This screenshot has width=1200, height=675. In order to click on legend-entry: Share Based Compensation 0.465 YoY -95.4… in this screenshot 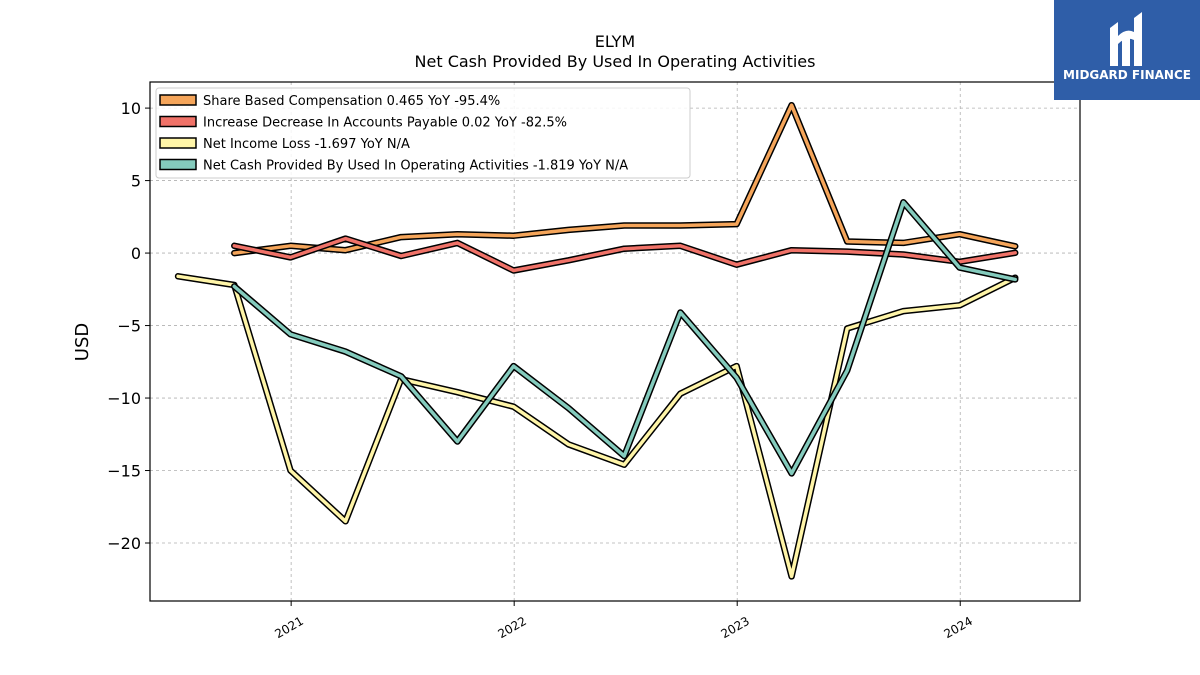, I will do `click(351, 101)`.